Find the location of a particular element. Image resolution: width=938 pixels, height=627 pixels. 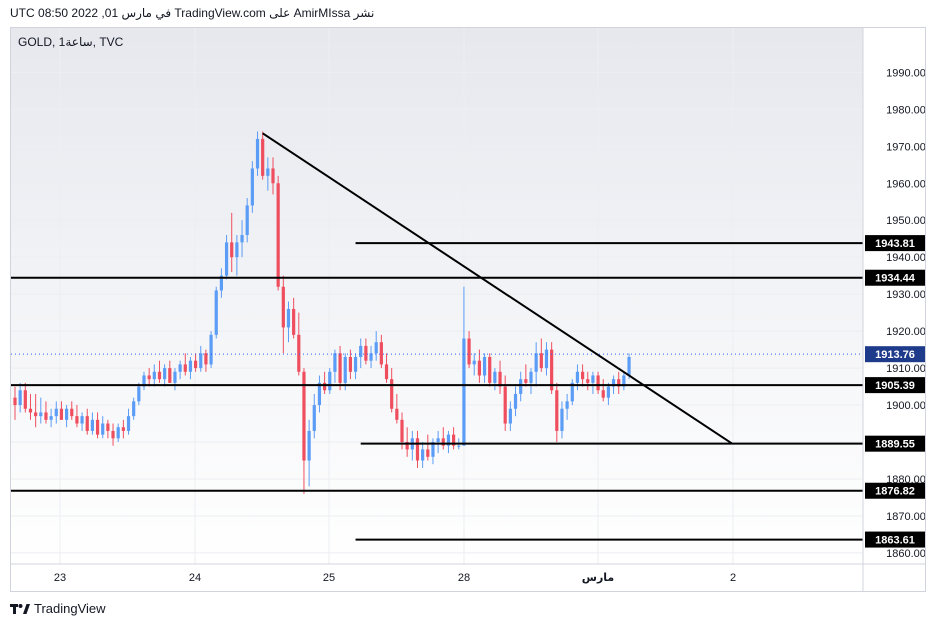

x-tick-label: مارس is located at coordinates (598, 578).